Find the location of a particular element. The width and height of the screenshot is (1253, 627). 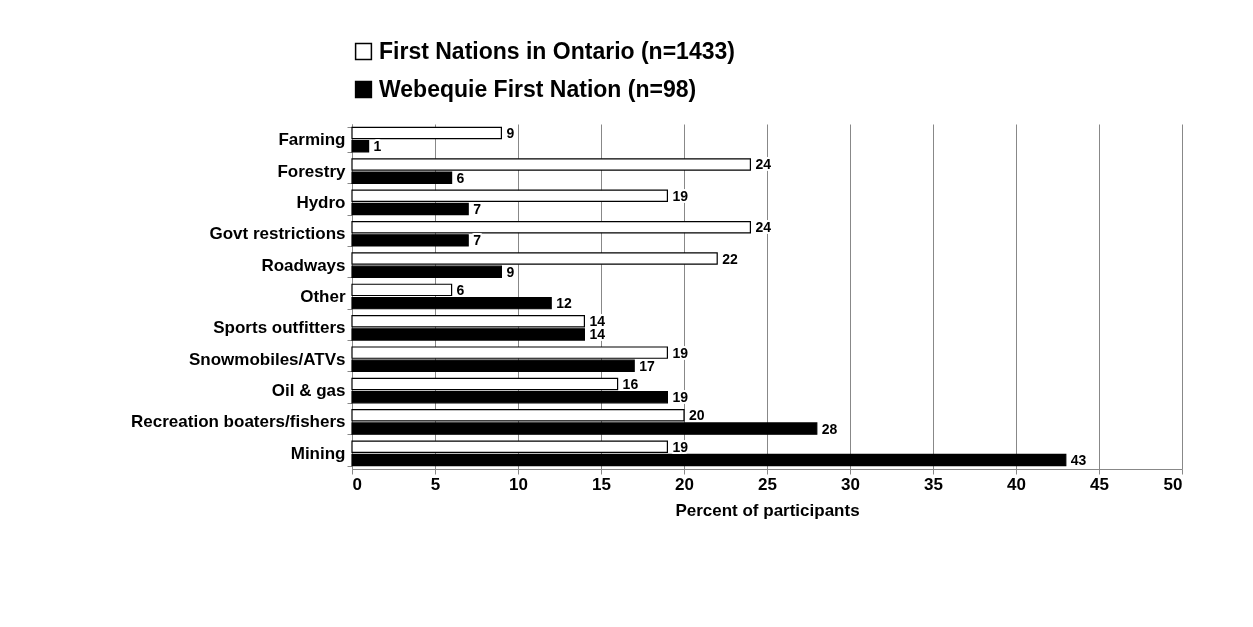

y-tick-label: Other is located at coordinates (323, 296).